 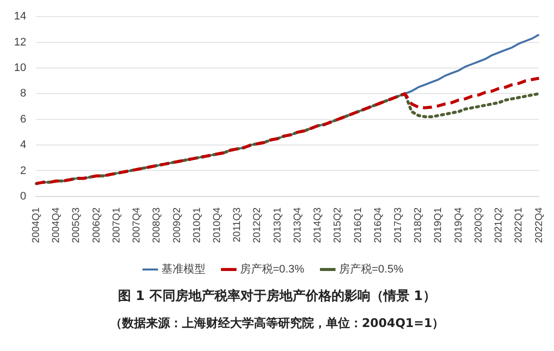 I want to click on x-tick-label: 2009Q2, so click(x=177, y=225).